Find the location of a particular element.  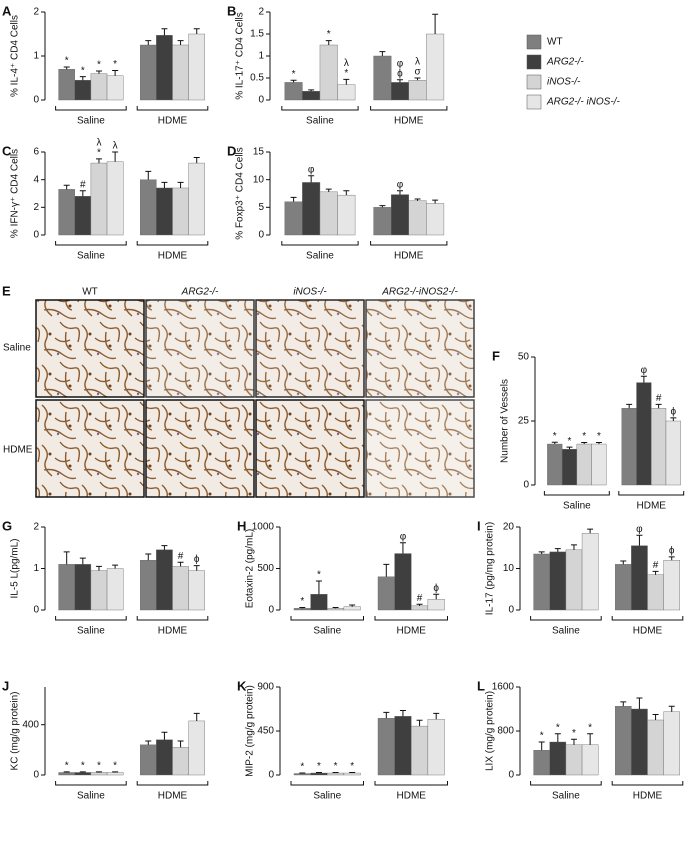

y-tick-label: 0.5 is located at coordinates (257, 78).